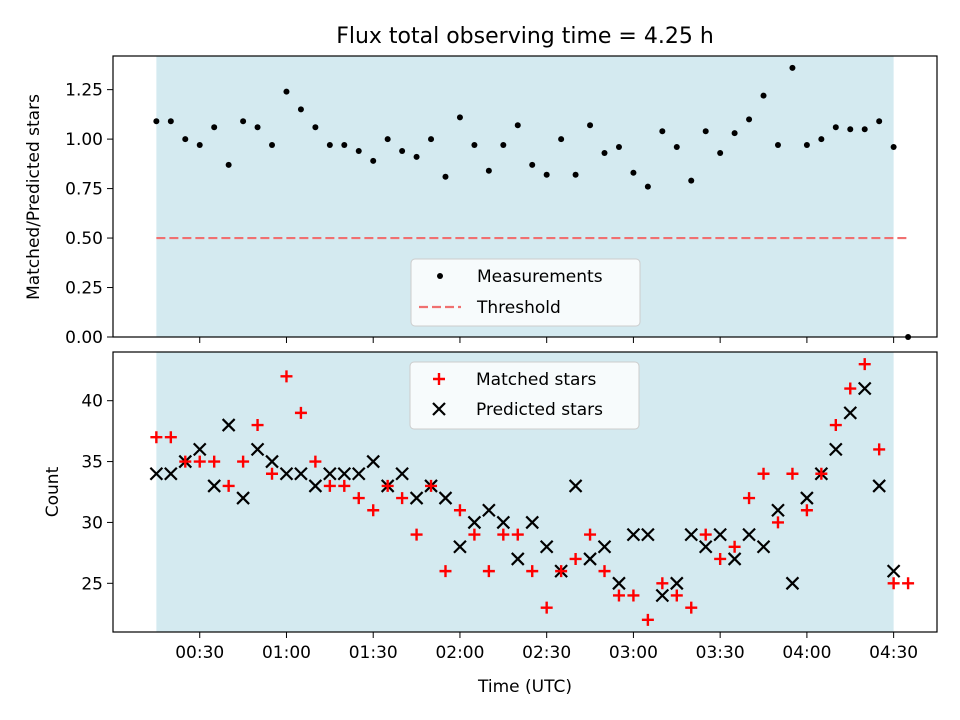 The height and width of the screenshot is (720, 960). What do you see at coordinates (540, 277) in the screenshot?
I see `legend-measurements-label: Measurements` at bounding box center [540, 277].